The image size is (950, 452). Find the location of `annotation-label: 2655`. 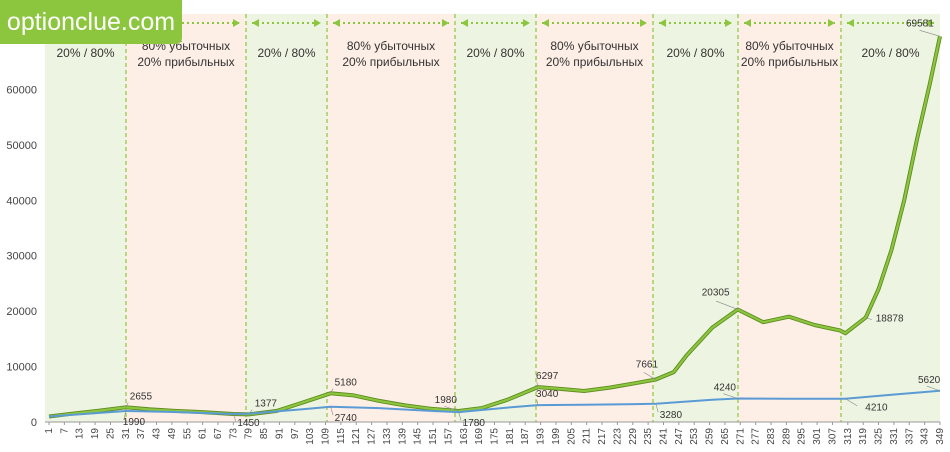

annotation-label: 2655 is located at coordinates (141, 396).